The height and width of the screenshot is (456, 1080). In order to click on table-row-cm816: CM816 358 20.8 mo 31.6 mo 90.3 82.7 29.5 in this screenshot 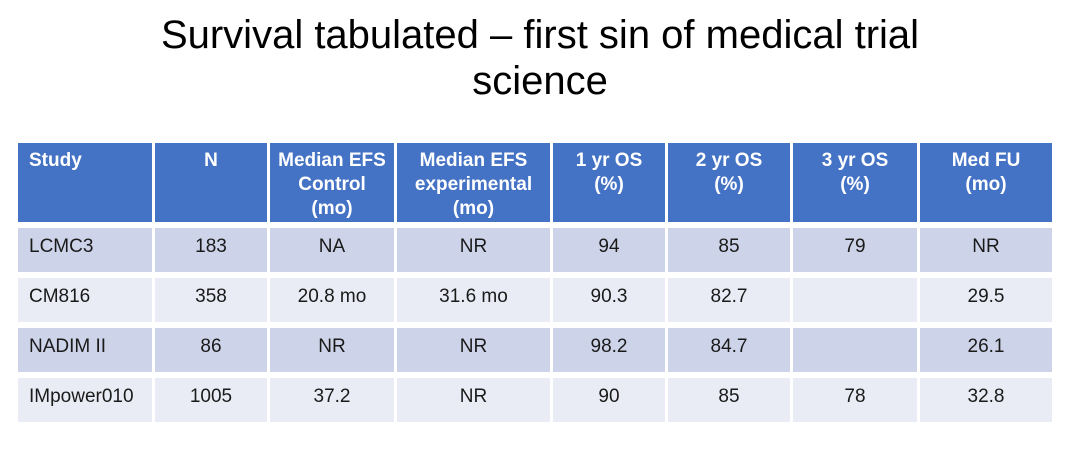, I will do `click(535, 303)`.